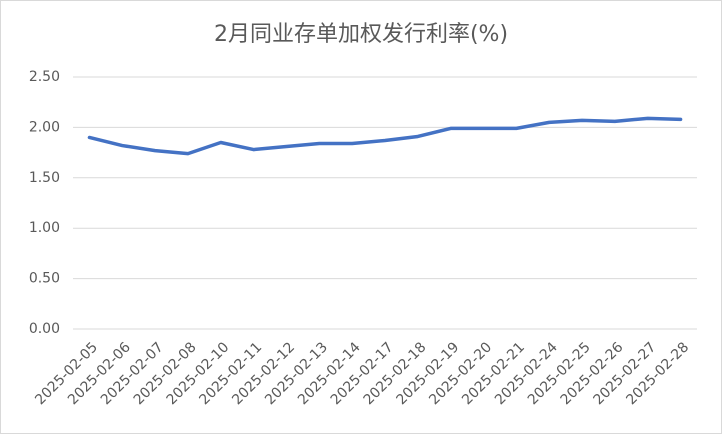 The image size is (722, 434). Describe the element at coordinates (44, 329) in the screenshot. I see `y-tick-label: 0.00` at that location.